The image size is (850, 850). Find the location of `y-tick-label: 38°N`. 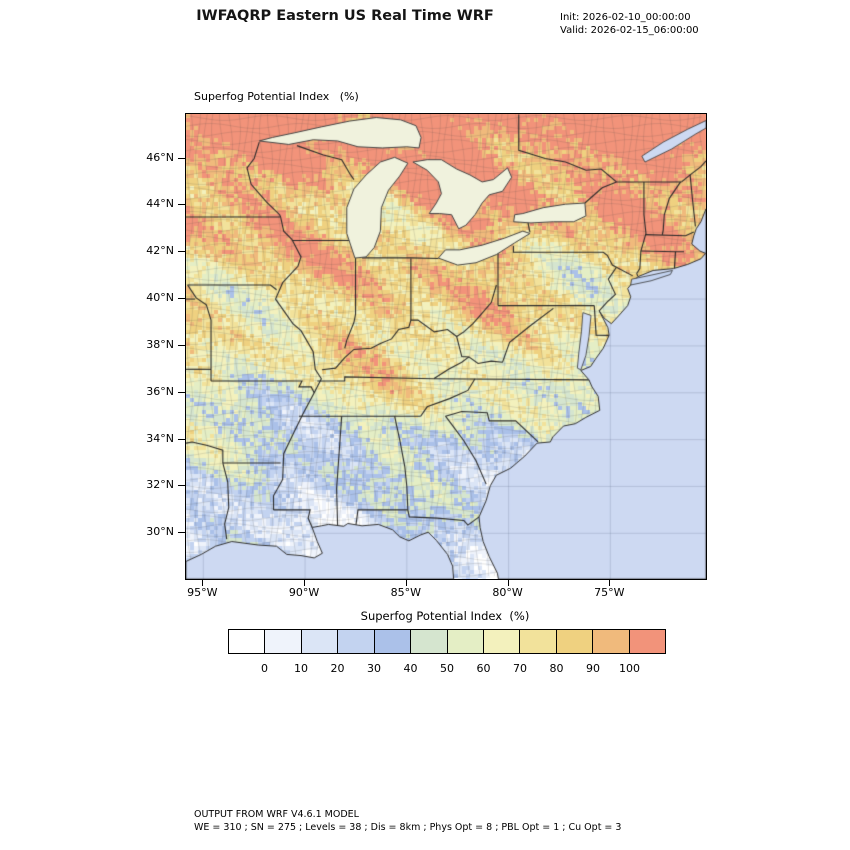

y-tick-label: 38°N is located at coordinates (160, 344).